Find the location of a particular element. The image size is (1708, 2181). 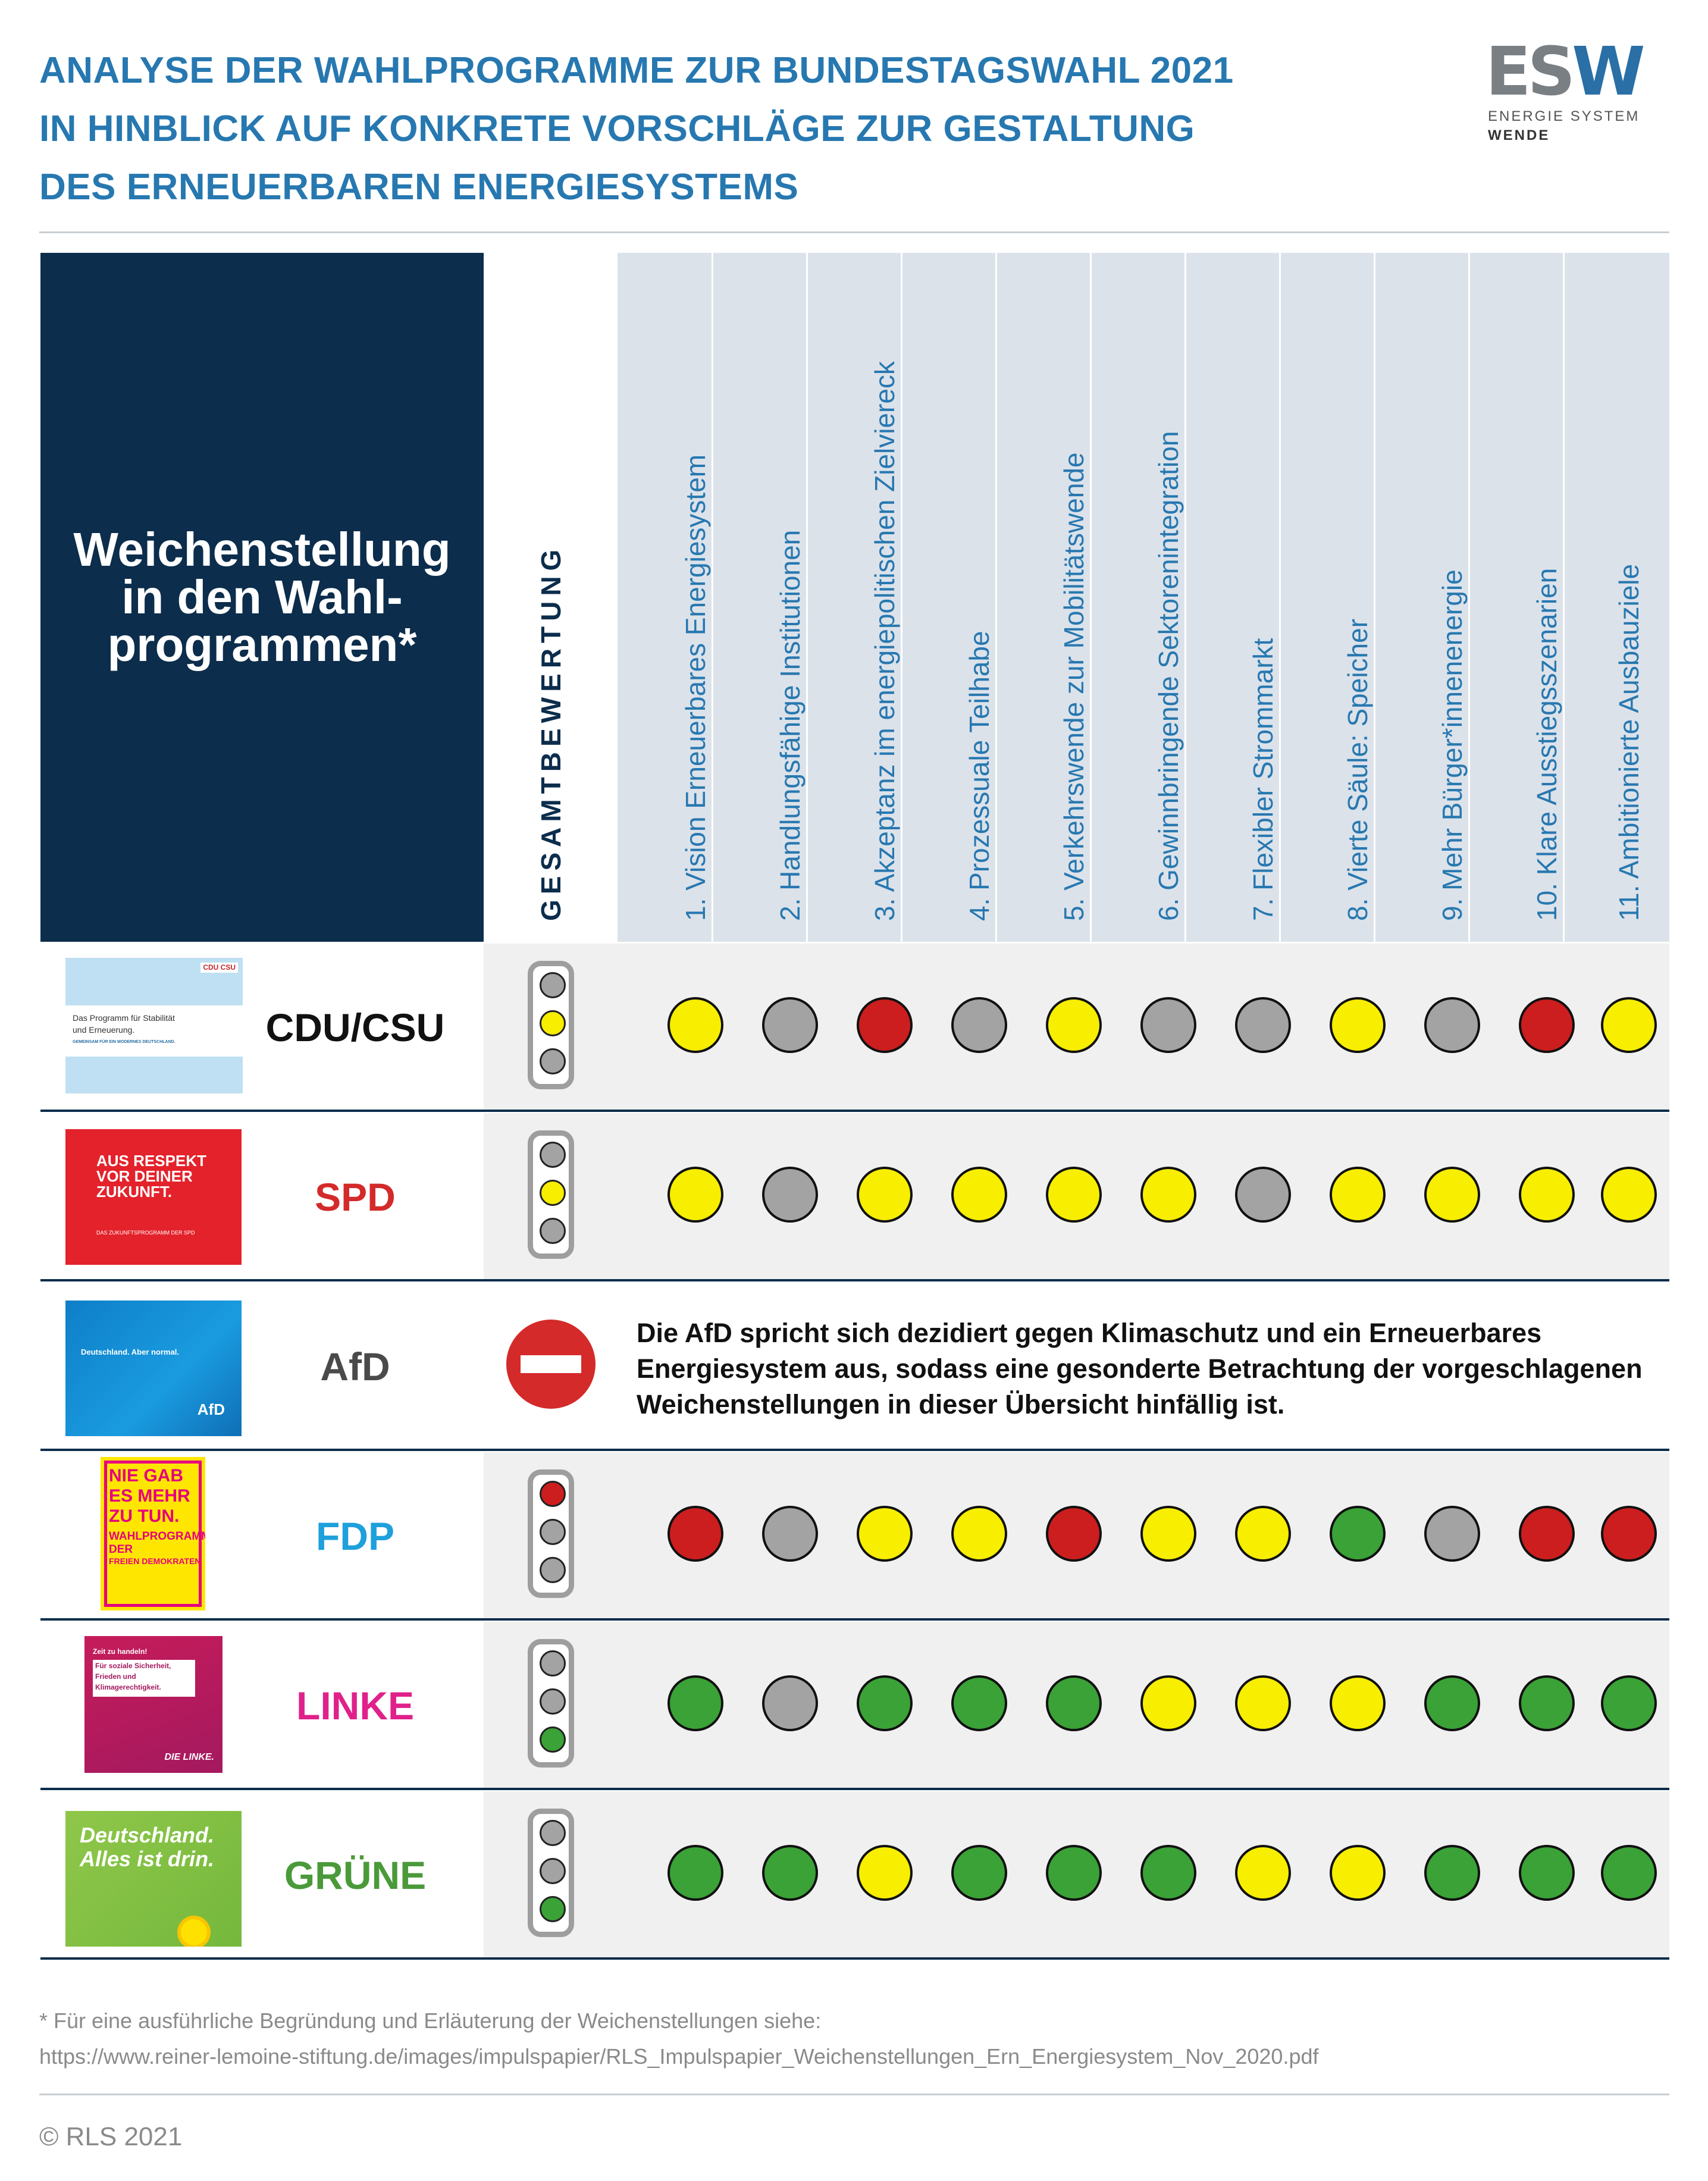

sunflower-icon is located at coordinates (194, 1931).